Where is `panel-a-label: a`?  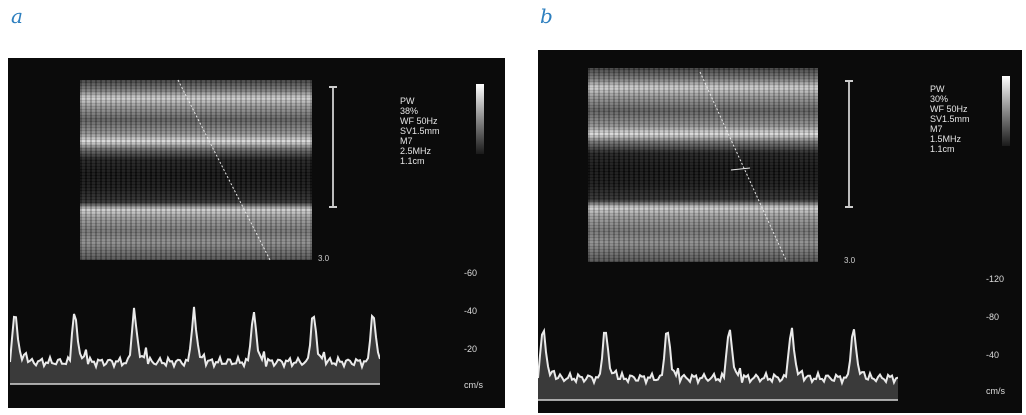
panel-a-label: a is located at coordinates (17, 16).